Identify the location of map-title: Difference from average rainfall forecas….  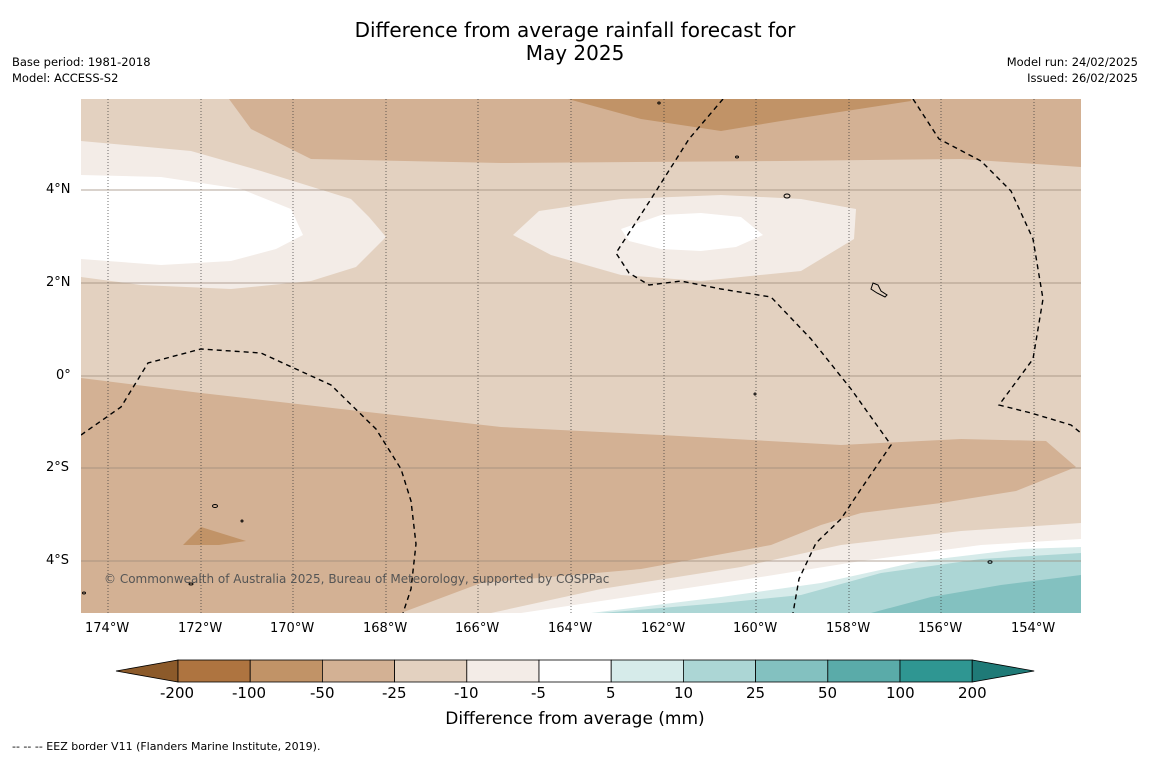
(575, 42).